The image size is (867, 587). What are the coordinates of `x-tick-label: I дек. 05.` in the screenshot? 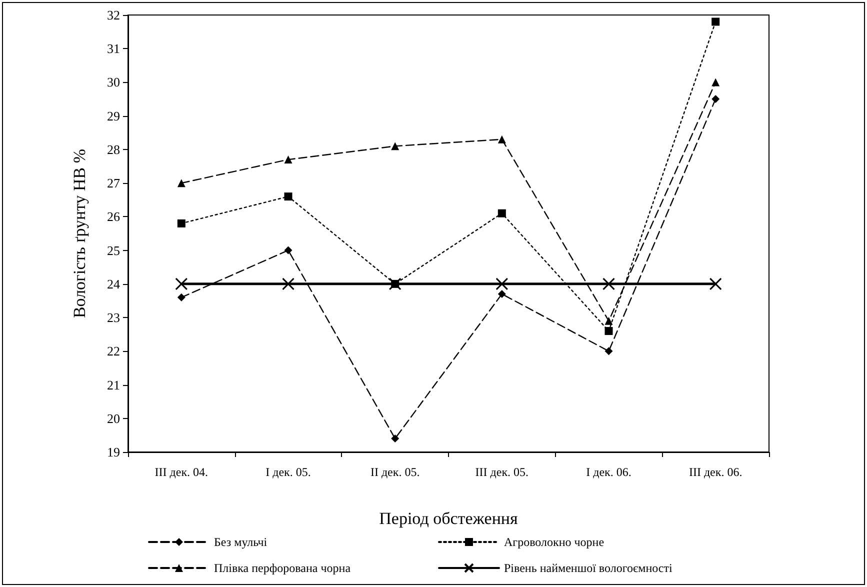 It's located at (288, 472).